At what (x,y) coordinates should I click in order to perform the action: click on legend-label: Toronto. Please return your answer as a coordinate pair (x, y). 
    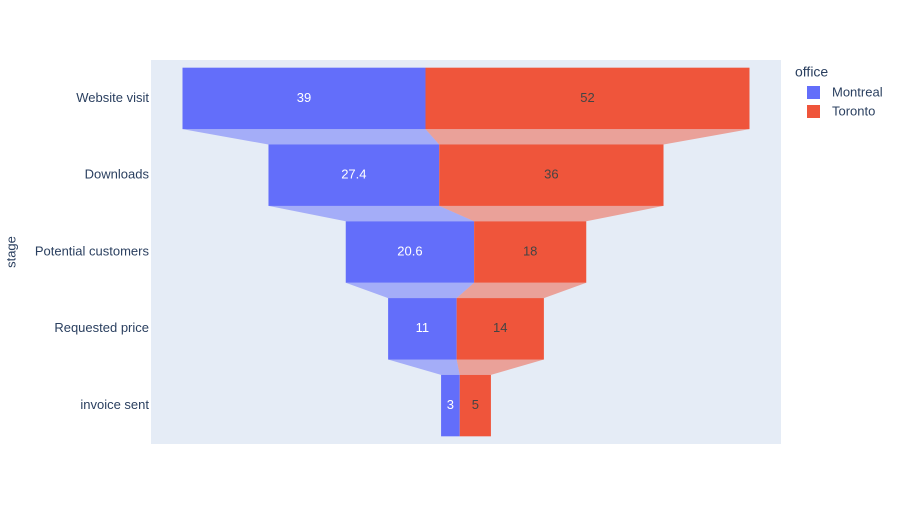
    Looking at the image, I should click on (853, 110).